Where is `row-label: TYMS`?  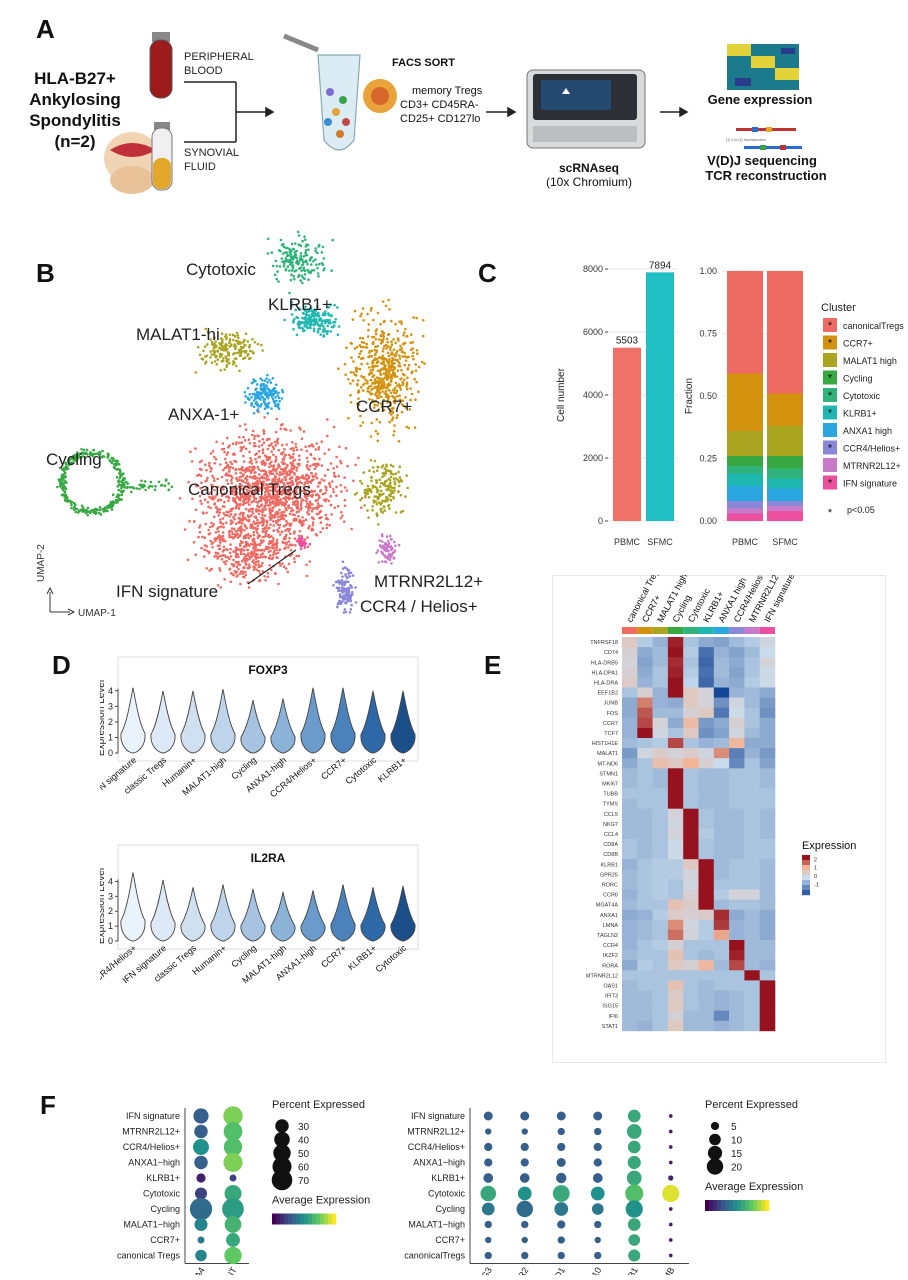
row-label: TYMS is located at coordinates (611, 805).